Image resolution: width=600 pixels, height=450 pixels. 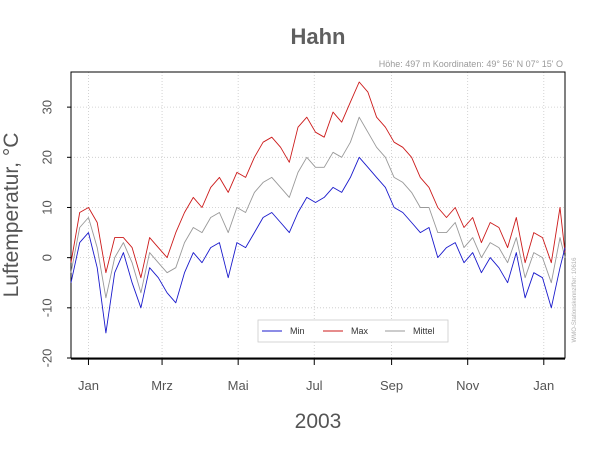 What do you see at coordinates (318, 421) in the screenshot?
I see `x-axis-title: 2003` at bounding box center [318, 421].